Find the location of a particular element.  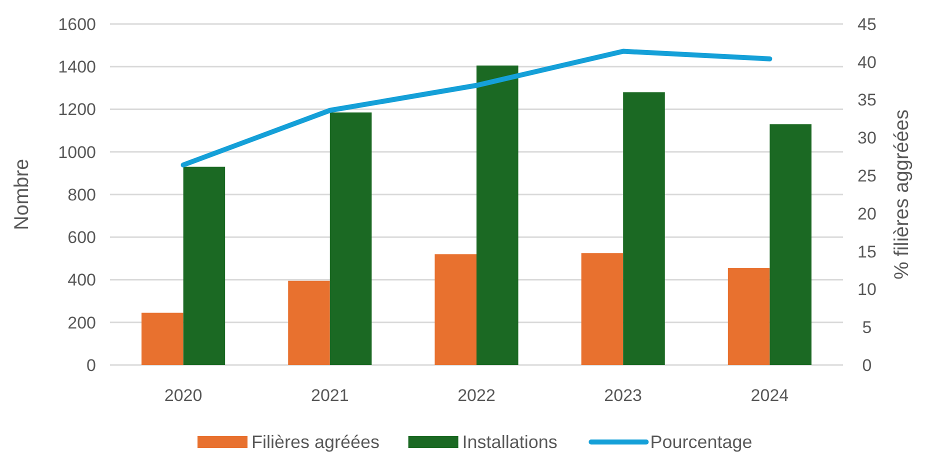

y-tick-label: 0 is located at coordinates (91, 365).